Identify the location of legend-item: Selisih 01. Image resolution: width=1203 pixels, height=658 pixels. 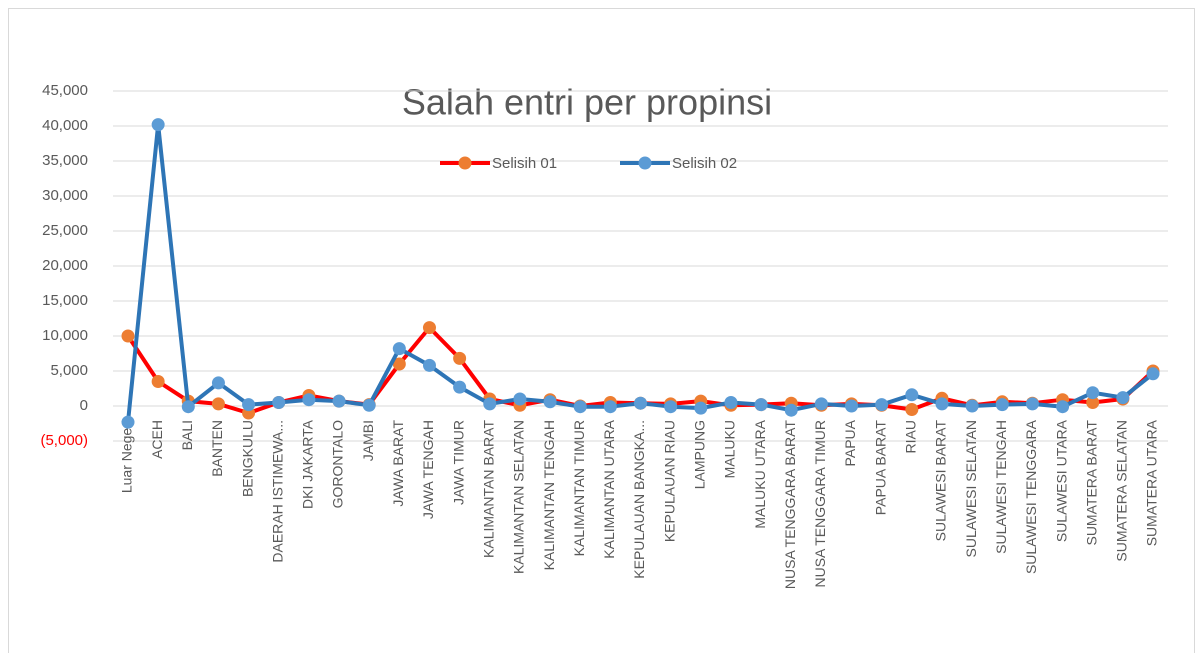
(498, 163).